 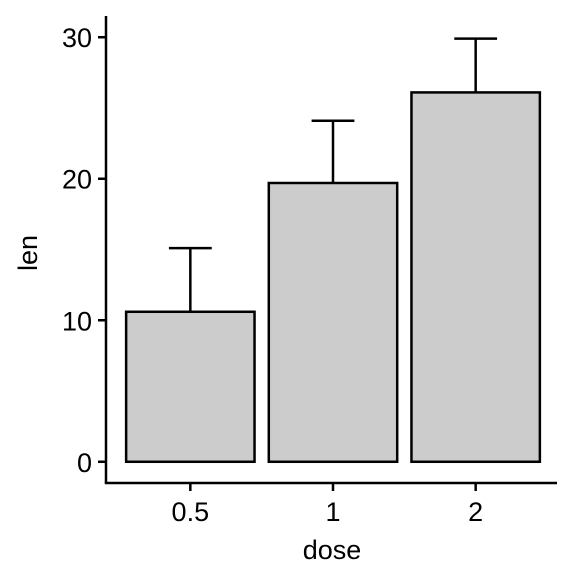 I want to click on y-axis-ticks: 0 10 20 30, so click(x=84, y=250).